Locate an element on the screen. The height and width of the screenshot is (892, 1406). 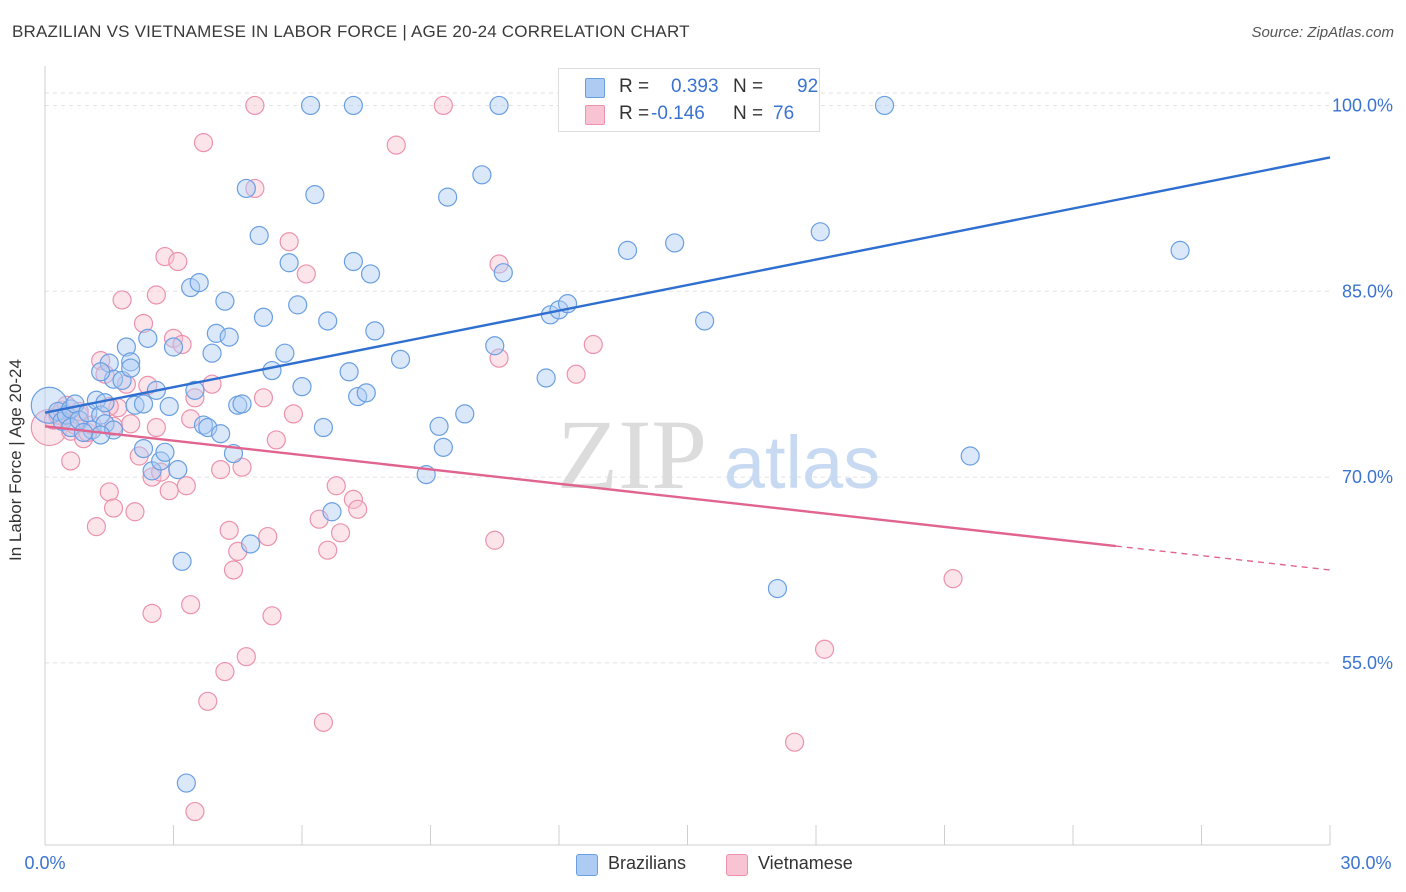
y-tick-label: 100.0% is located at coordinates (1362, 105).